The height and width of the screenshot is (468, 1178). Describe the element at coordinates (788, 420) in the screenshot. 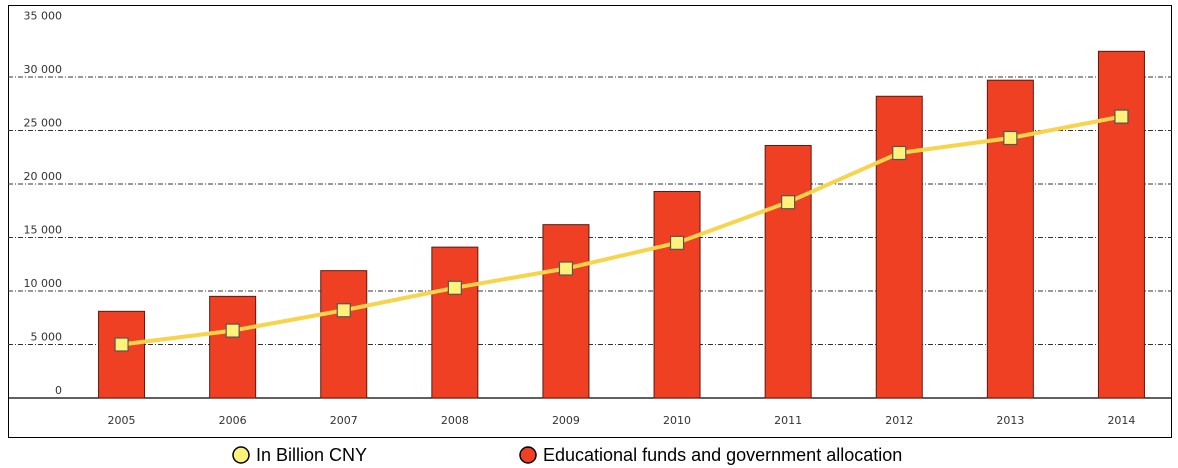

I see `x-tick-label: 2011` at that location.